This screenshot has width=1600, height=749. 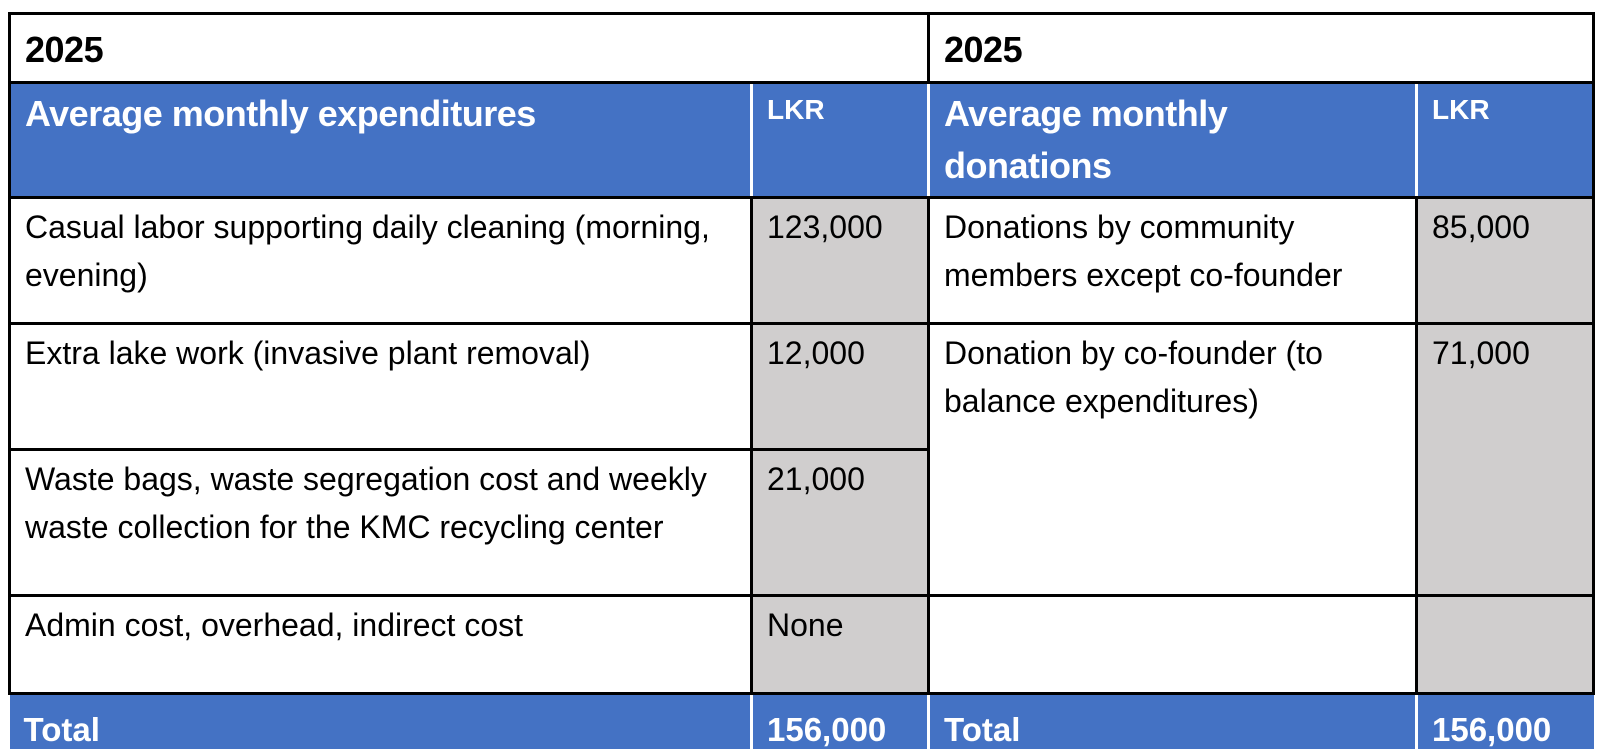 What do you see at coordinates (1505, 140) in the screenshot?
I see `donations-unit-header: LKR` at bounding box center [1505, 140].